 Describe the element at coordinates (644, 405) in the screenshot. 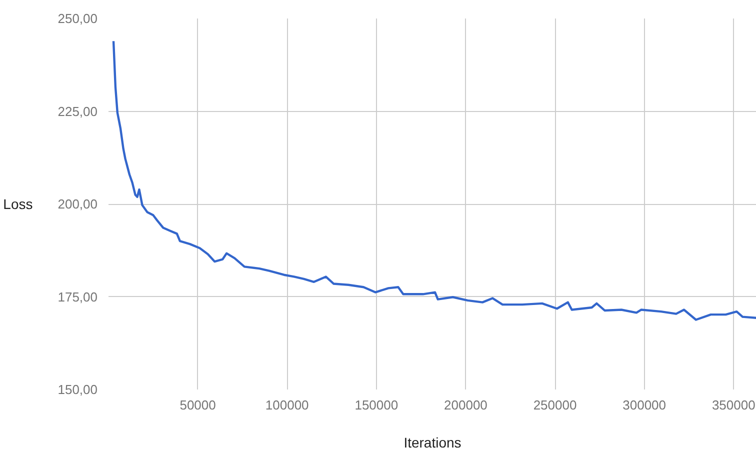

I see `x-tick-label: 300000` at that location.